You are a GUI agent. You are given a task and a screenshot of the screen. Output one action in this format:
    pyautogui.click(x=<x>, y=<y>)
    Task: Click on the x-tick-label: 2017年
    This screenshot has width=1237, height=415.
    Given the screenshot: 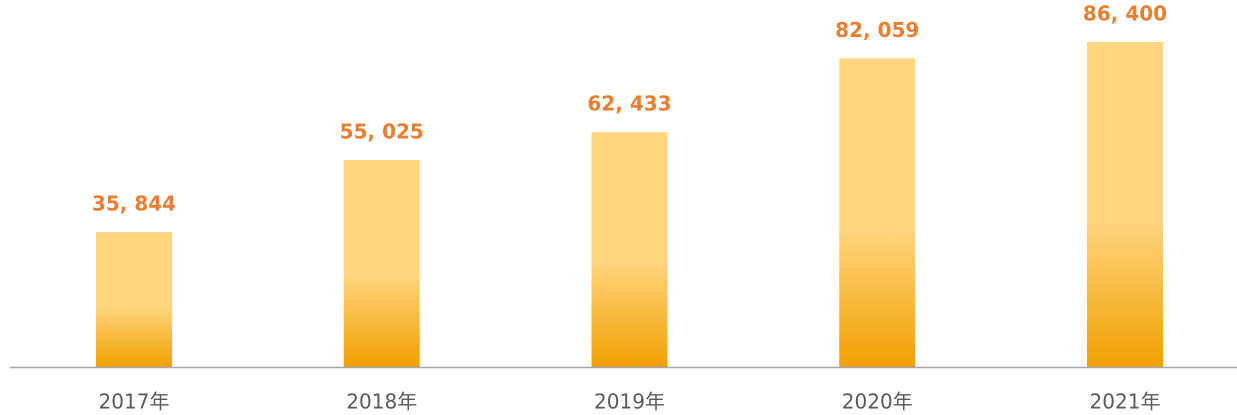 What is the action you would take?
    pyautogui.click(x=134, y=402)
    